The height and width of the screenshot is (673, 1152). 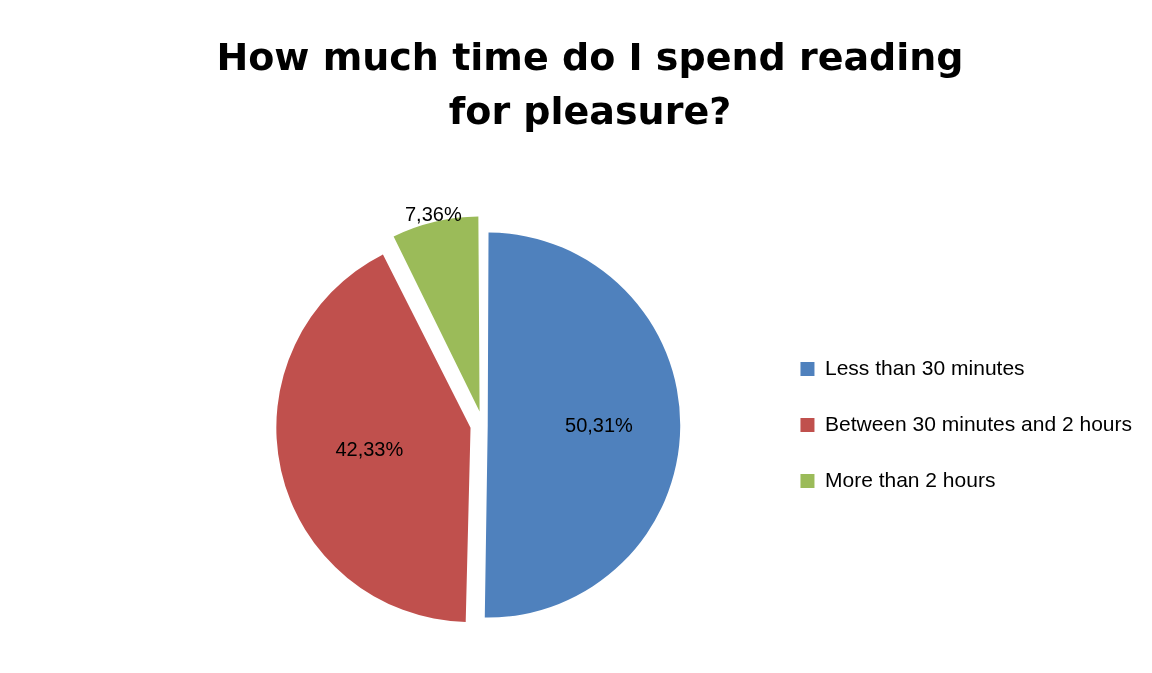 What do you see at coordinates (369, 449) in the screenshot?
I see `data-label: 42,33%` at bounding box center [369, 449].